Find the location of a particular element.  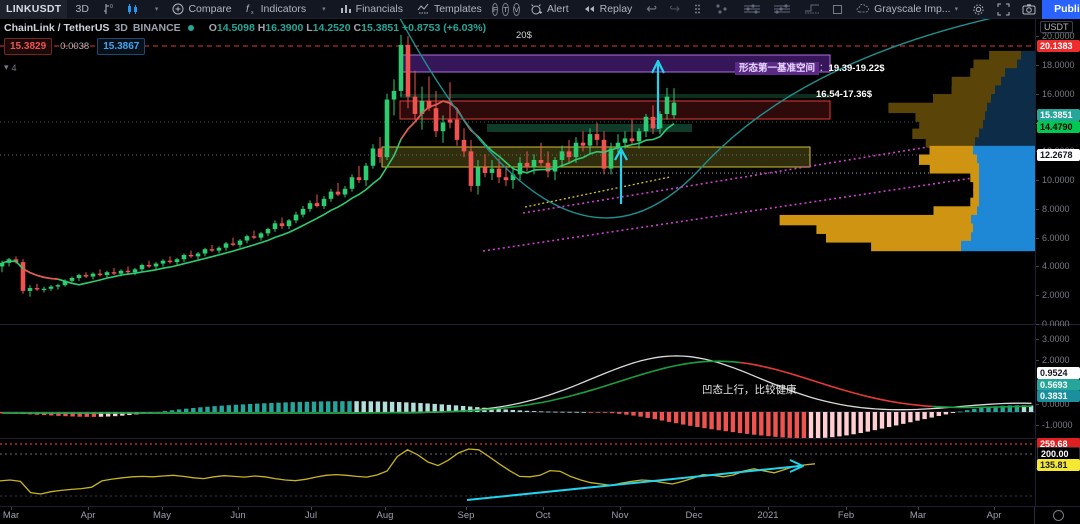

plus-circle-icon is located at coordinates (178, 9).